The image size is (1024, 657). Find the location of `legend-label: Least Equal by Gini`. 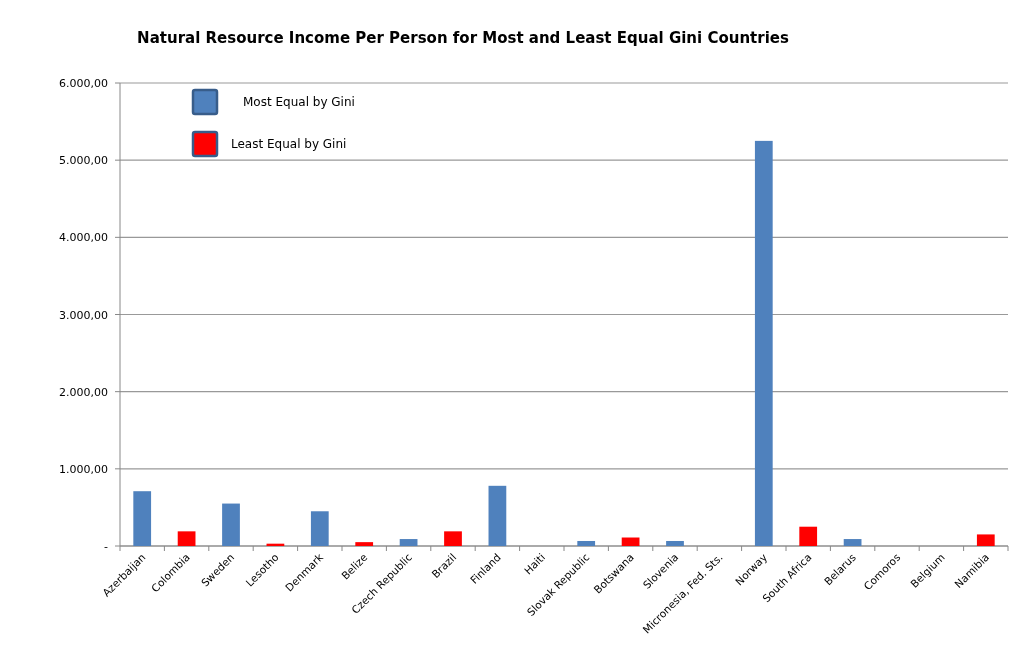

legend-label: Least Equal by Gini is located at coordinates (289, 144).